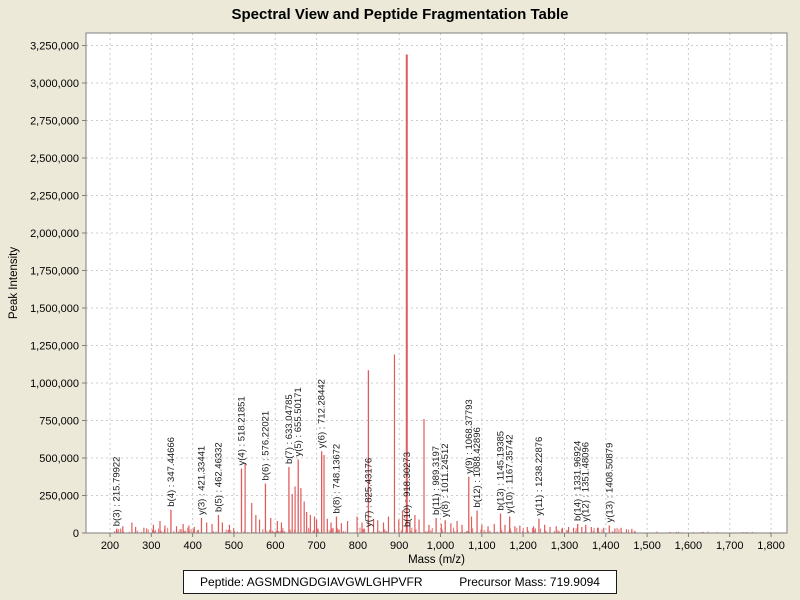 The height and width of the screenshot is (600, 800). I want to click on x-axis-title: Mass (m/z), so click(436, 560).